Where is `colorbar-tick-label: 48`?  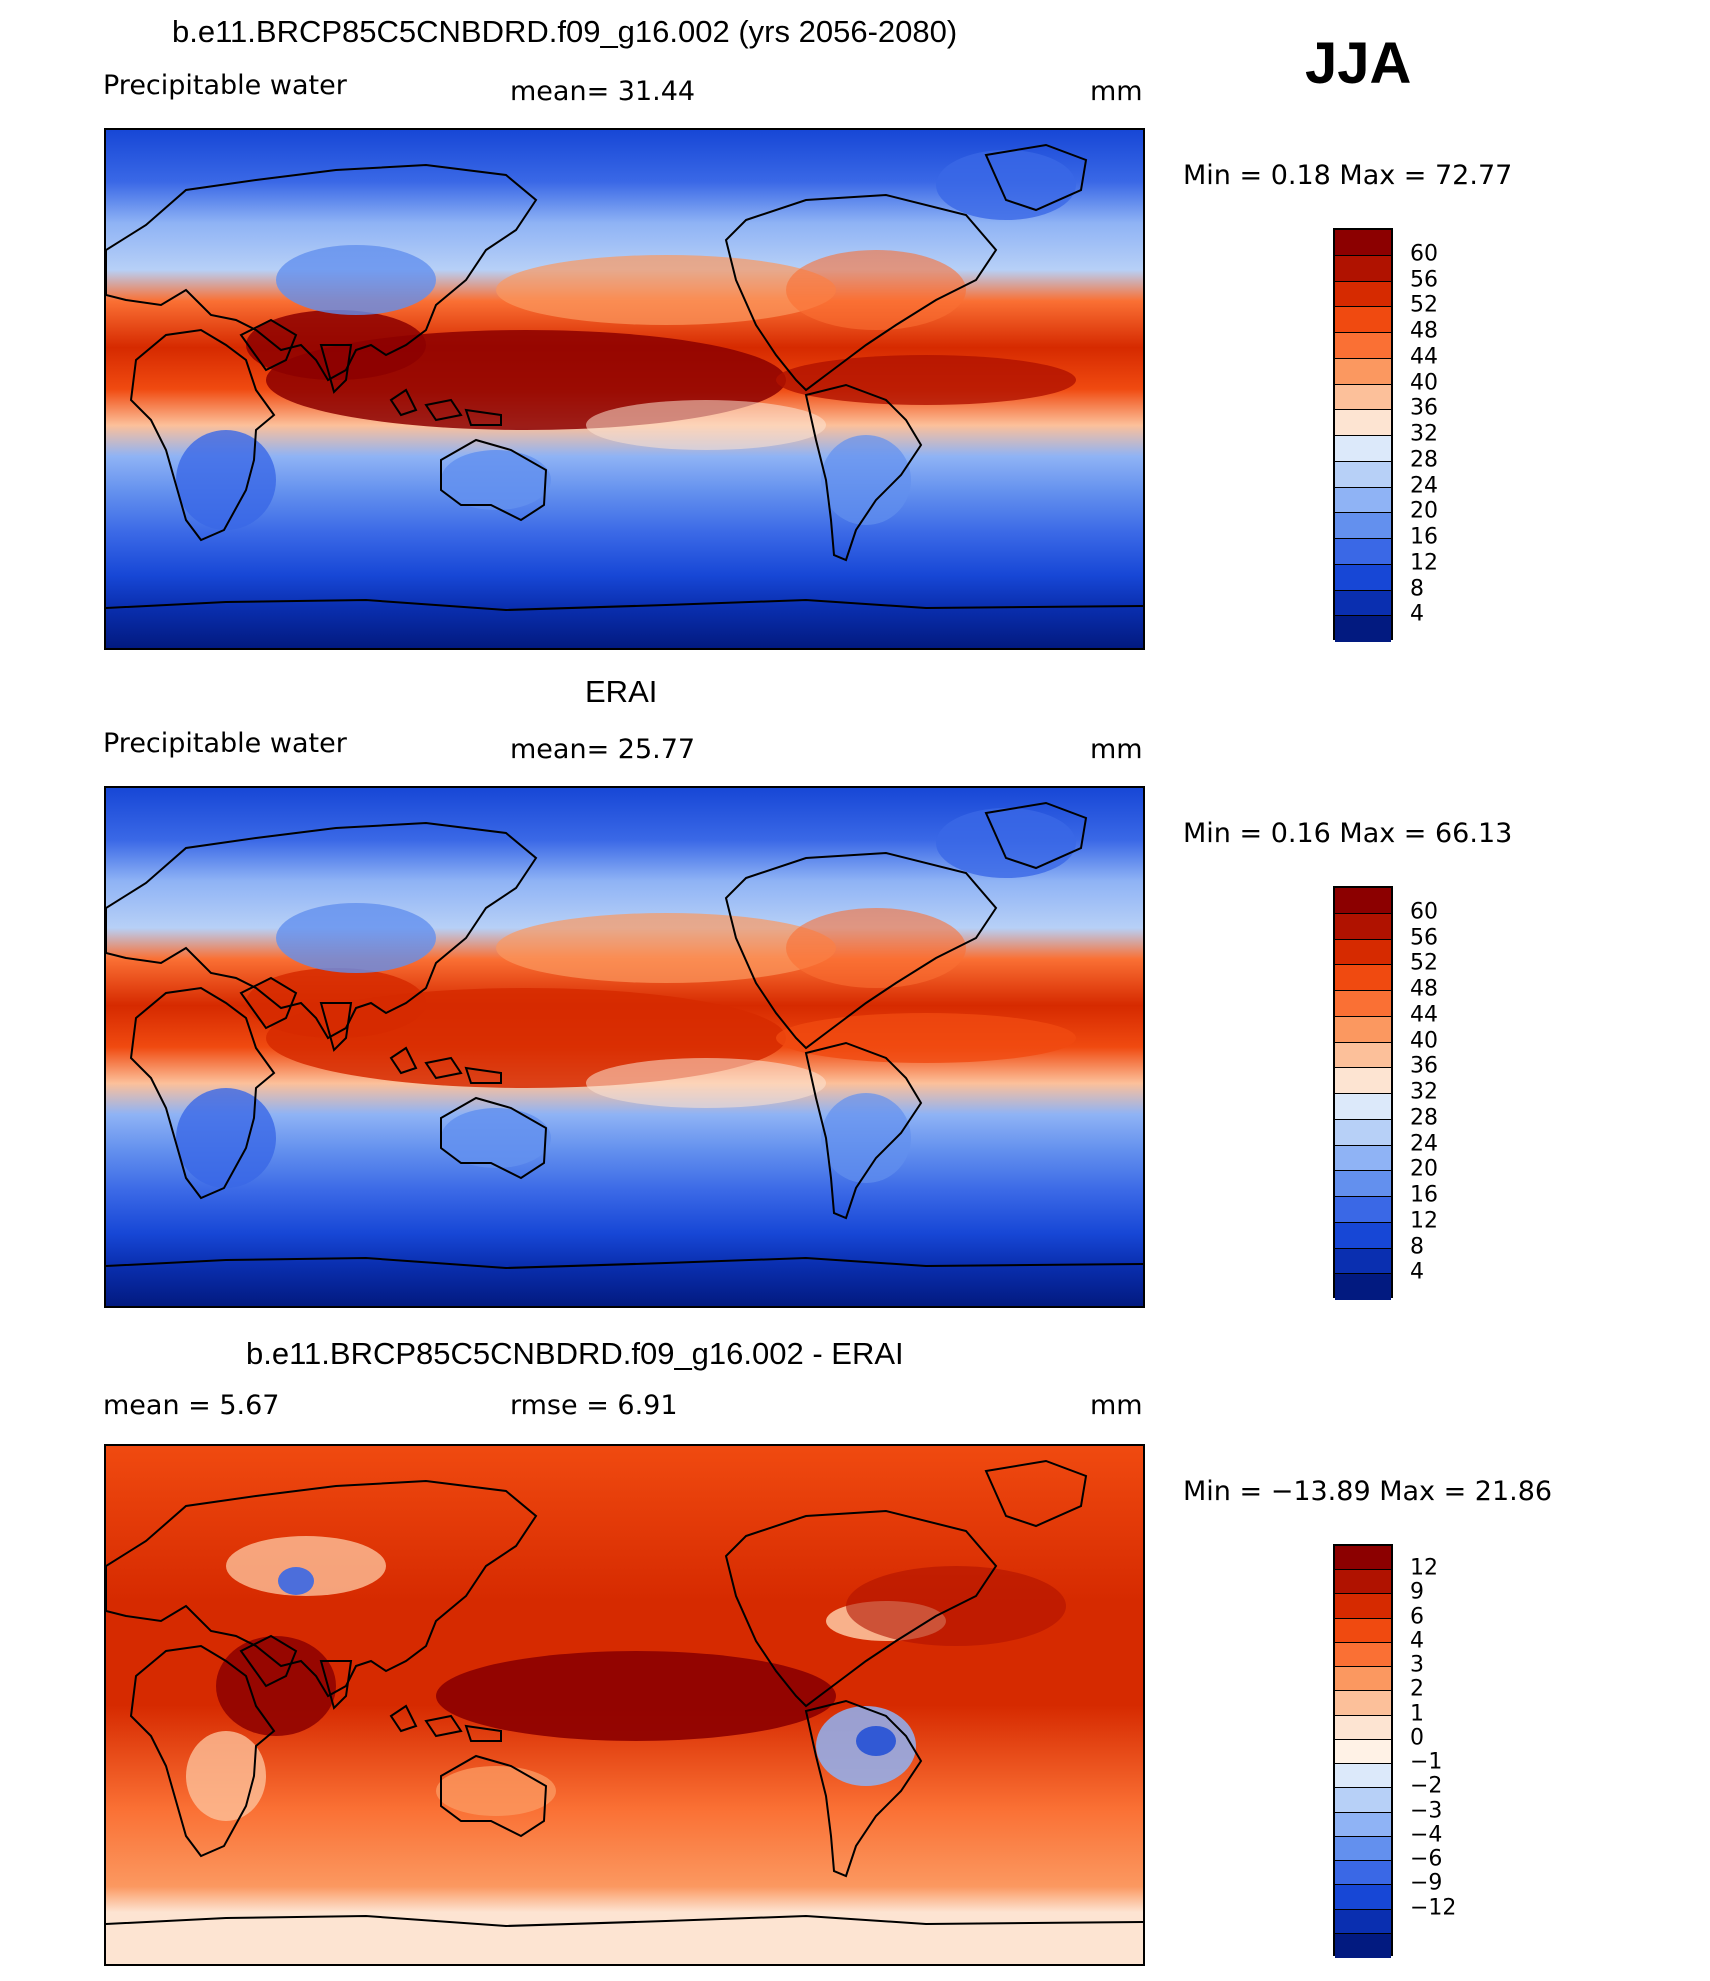 colorbar-tick-label: 48 is located at coordinates (1424, 989).